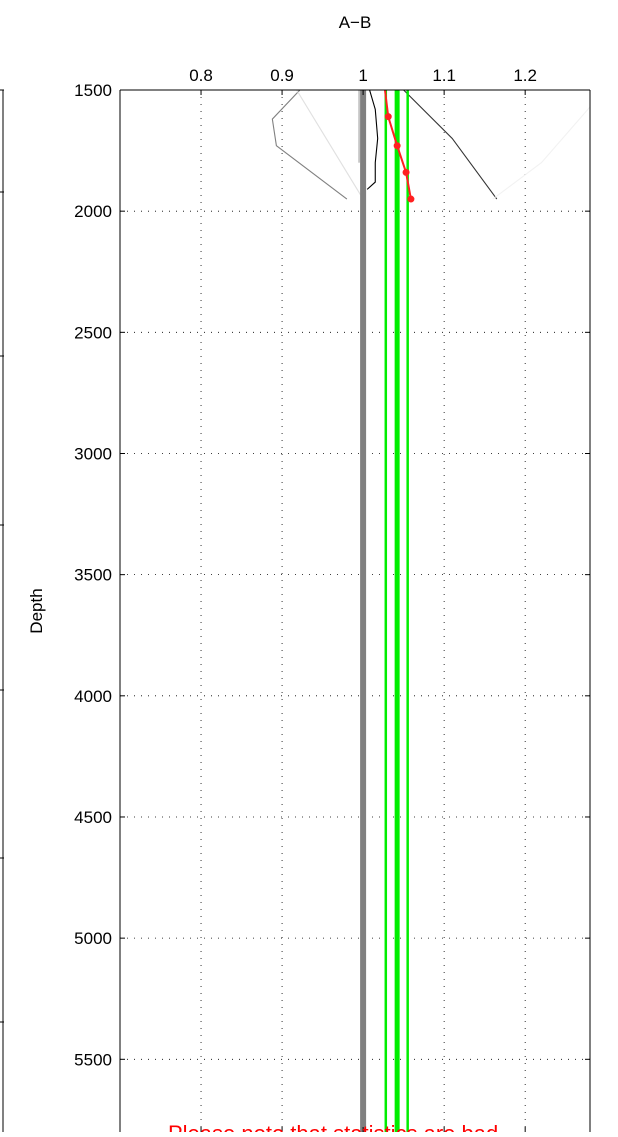  I want to click on statistics-note: Please note that statistics are bad, so click(333, 1126).